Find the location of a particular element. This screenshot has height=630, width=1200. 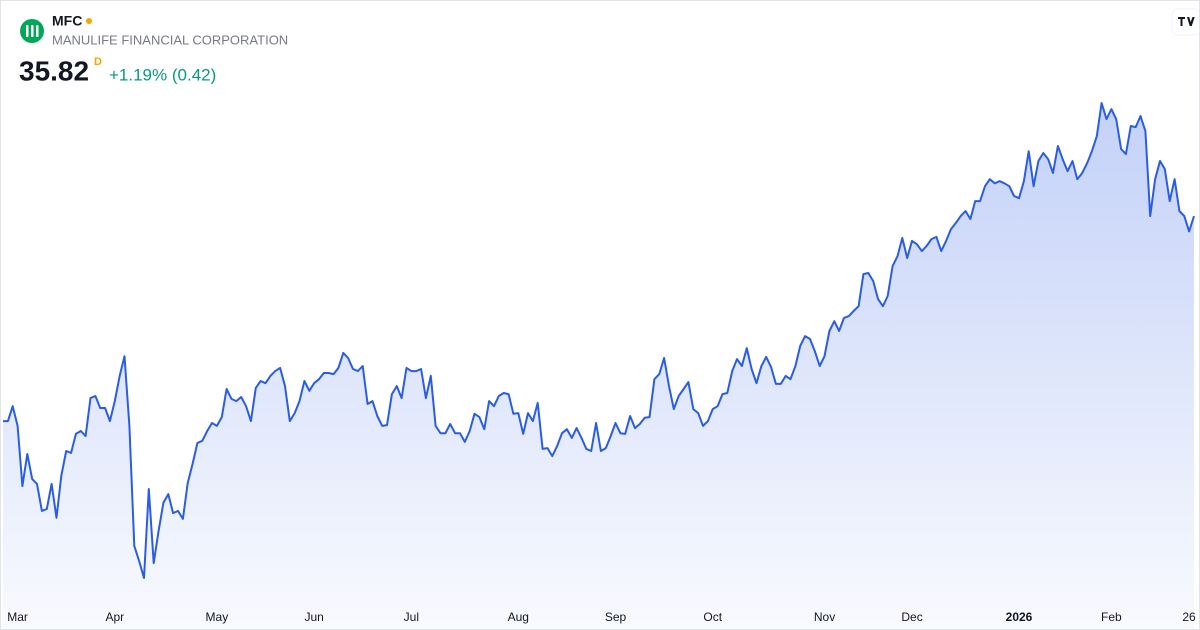

x-tick-label: Jun is located at coordinates (313, 617).